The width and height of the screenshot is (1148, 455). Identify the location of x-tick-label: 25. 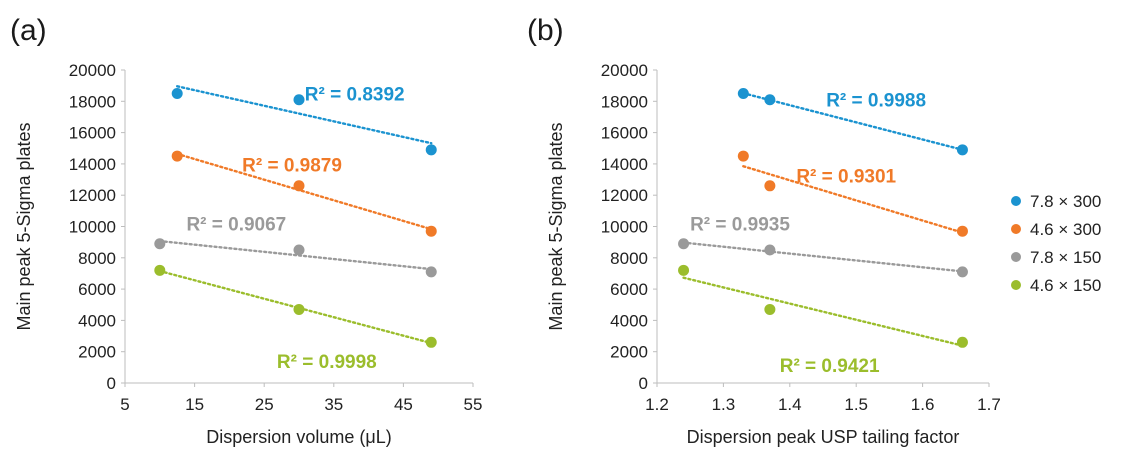
(264, 404).